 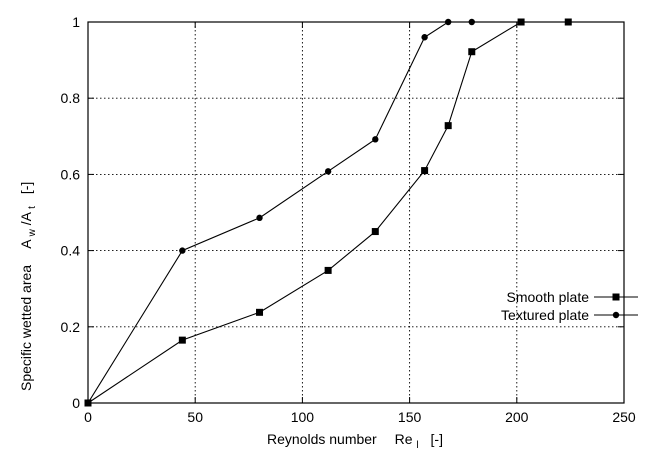 What do you see at coordinates (616, 315) in the screenshot?
I see `legend-marker-textured` at bounding box center [616, 315].